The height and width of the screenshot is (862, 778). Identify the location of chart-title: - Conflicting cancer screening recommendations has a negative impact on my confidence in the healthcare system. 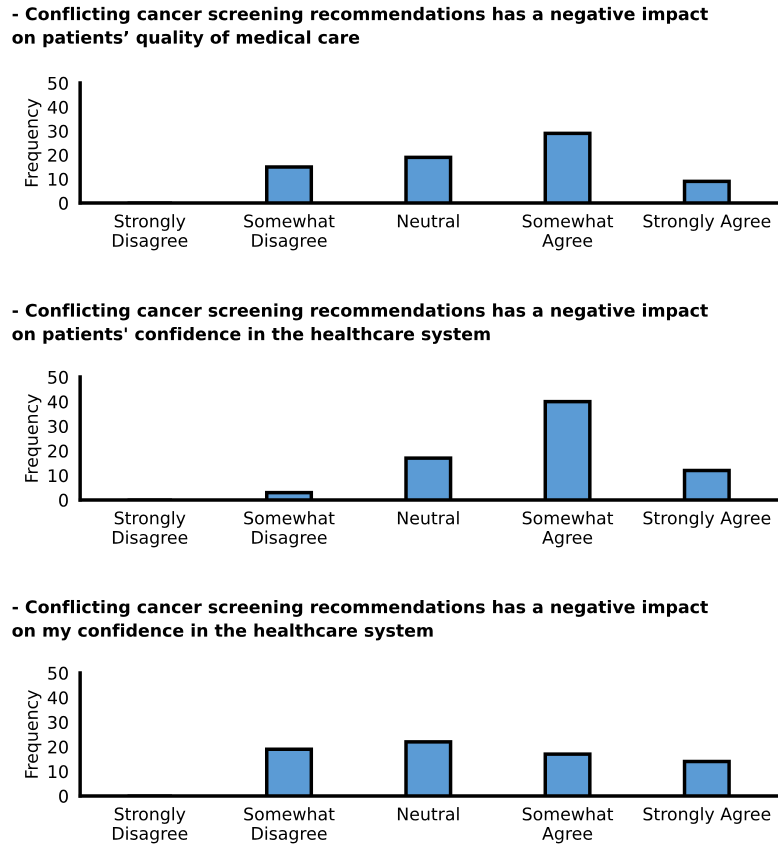
(360, 620).